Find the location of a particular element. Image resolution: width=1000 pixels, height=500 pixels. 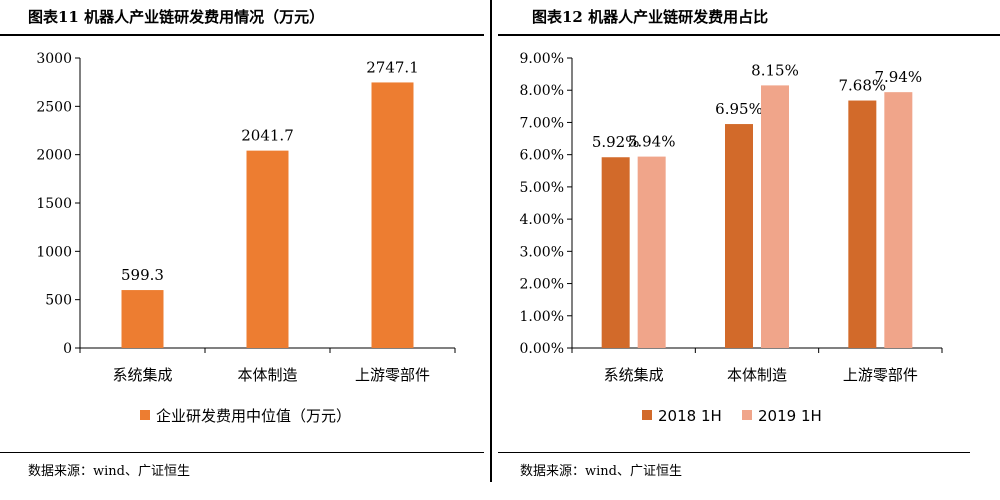

y-tick-label: 2.00% is located at coordinates (542, 285).